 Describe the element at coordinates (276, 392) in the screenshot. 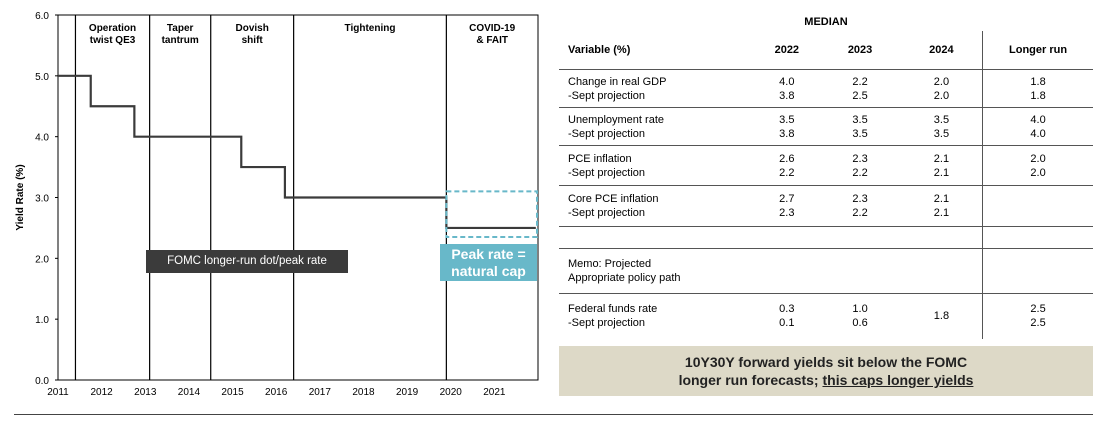

I see `x-tick-label: 2016` at that location.